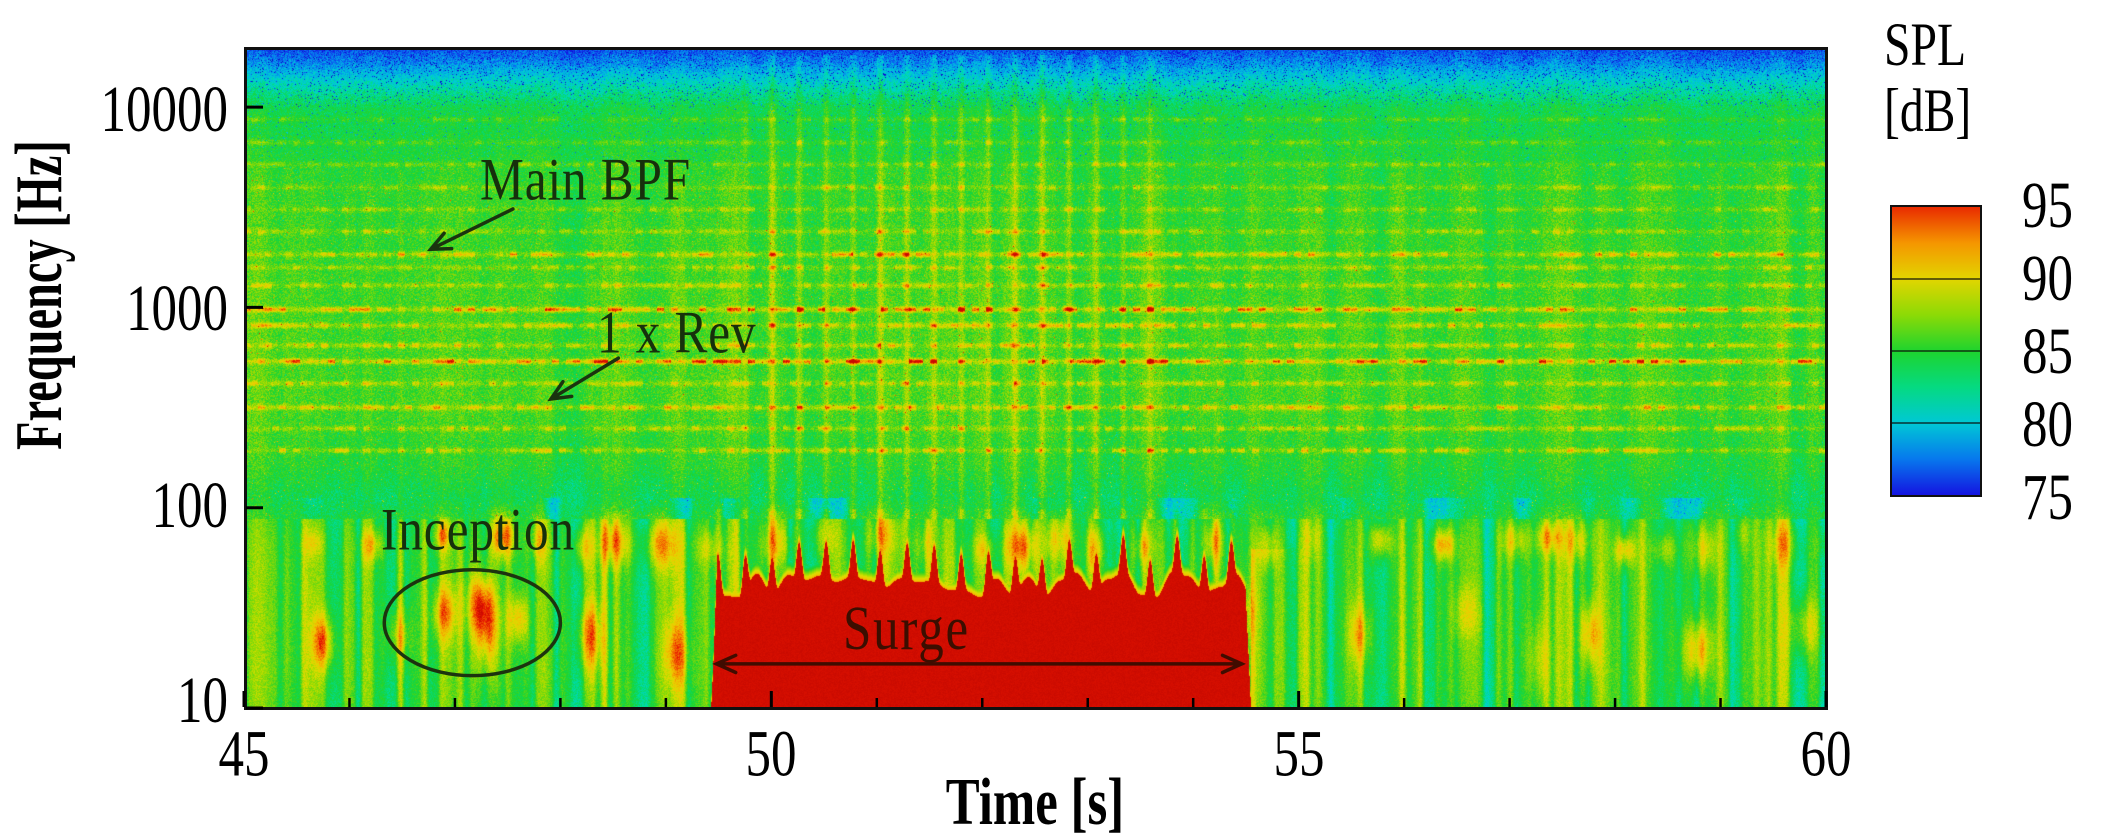 The height and width of the screenshot is (833, 2121). What do you see at coordinates (1035, 799) in the screenshot?
I see `x-axis-title: Time [s]` at bounding box center [1035, 799].